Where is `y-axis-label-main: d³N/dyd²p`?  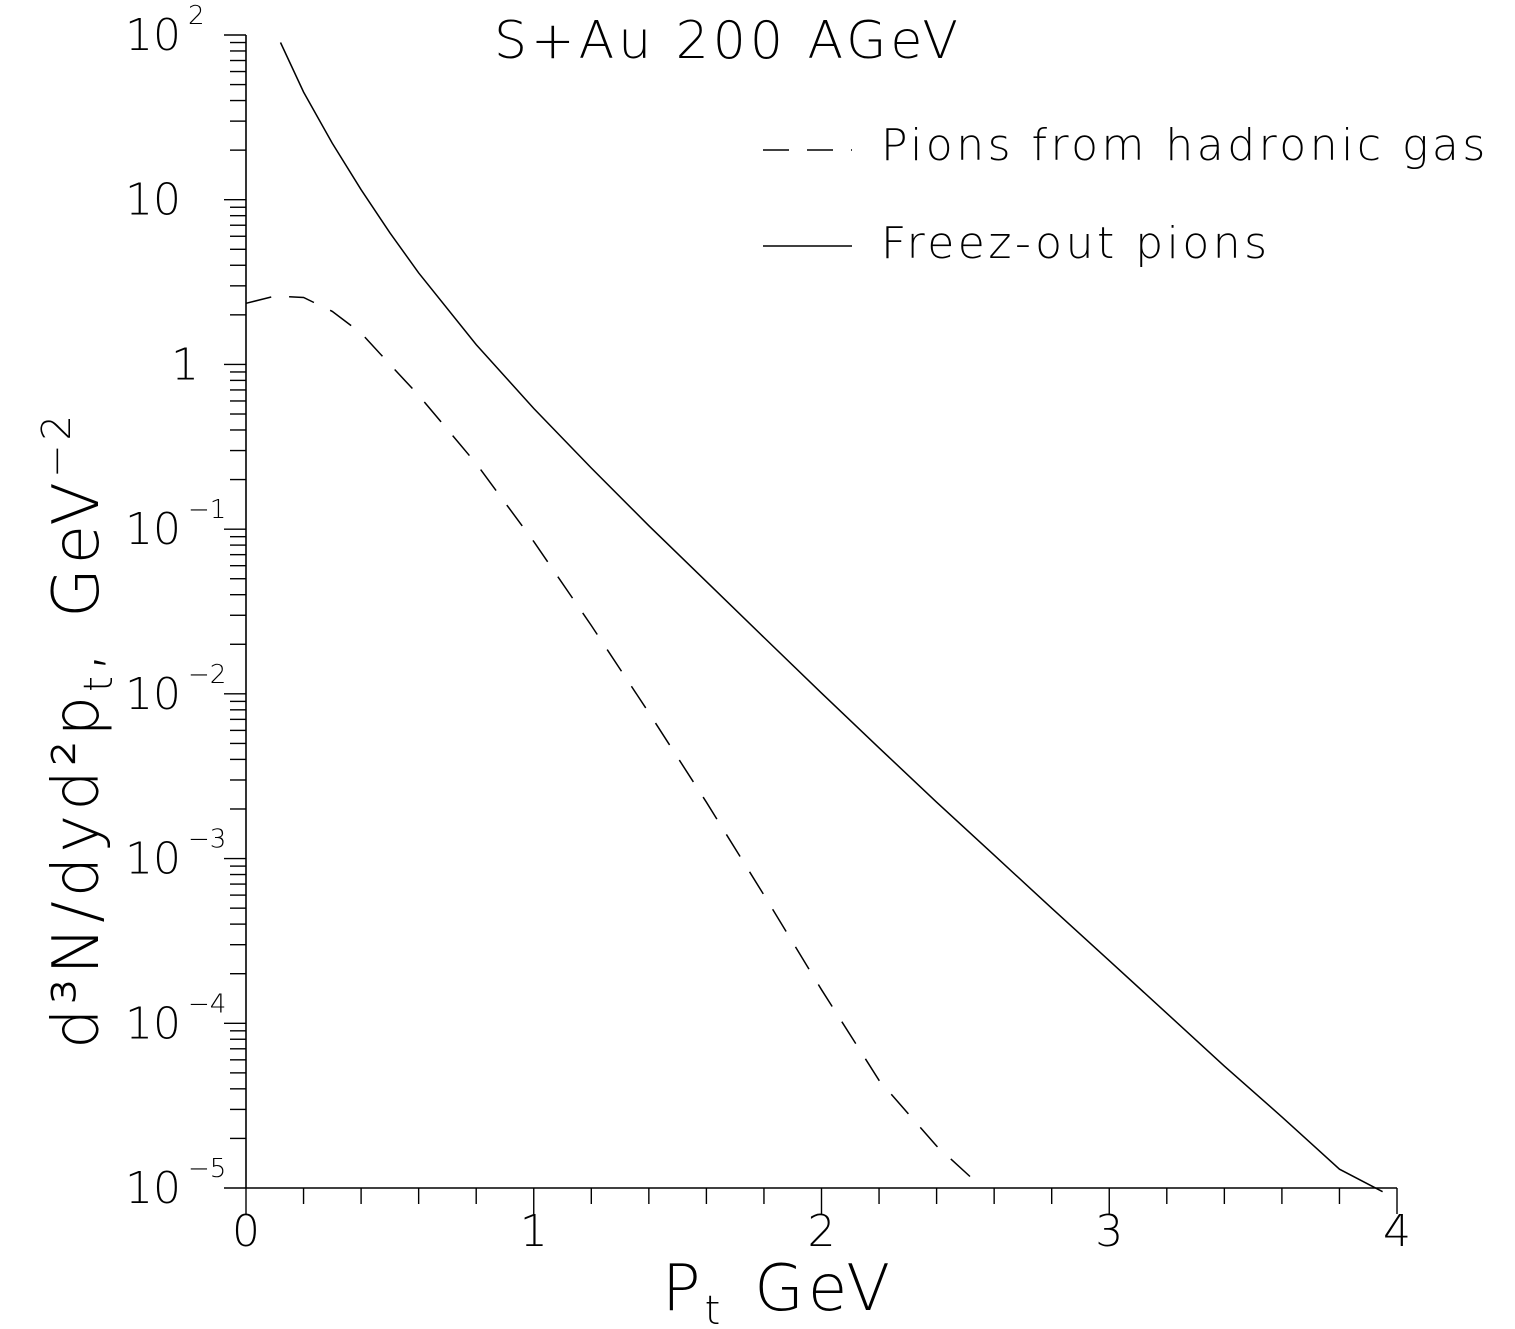 y-axis-label-main: d³N/dyd²p is located at coordinates (77, 870).